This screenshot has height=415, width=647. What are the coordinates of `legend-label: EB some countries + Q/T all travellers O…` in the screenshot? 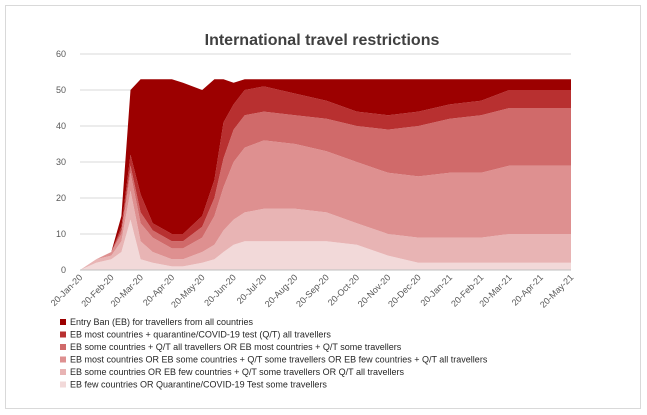 It's located at (236, 347).